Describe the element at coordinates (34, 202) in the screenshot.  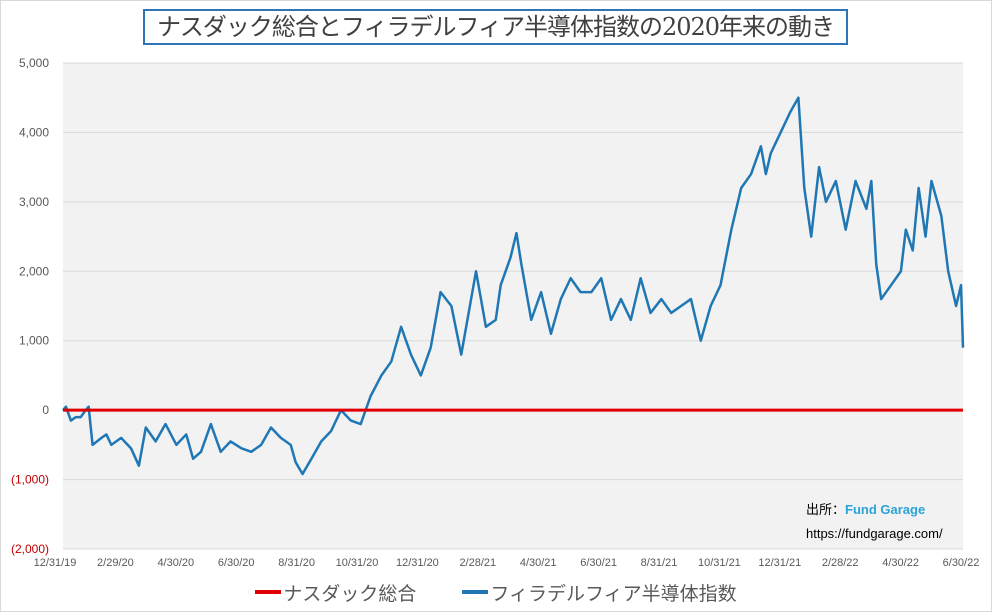
I see `y-tick-label: 3,000` at that location.